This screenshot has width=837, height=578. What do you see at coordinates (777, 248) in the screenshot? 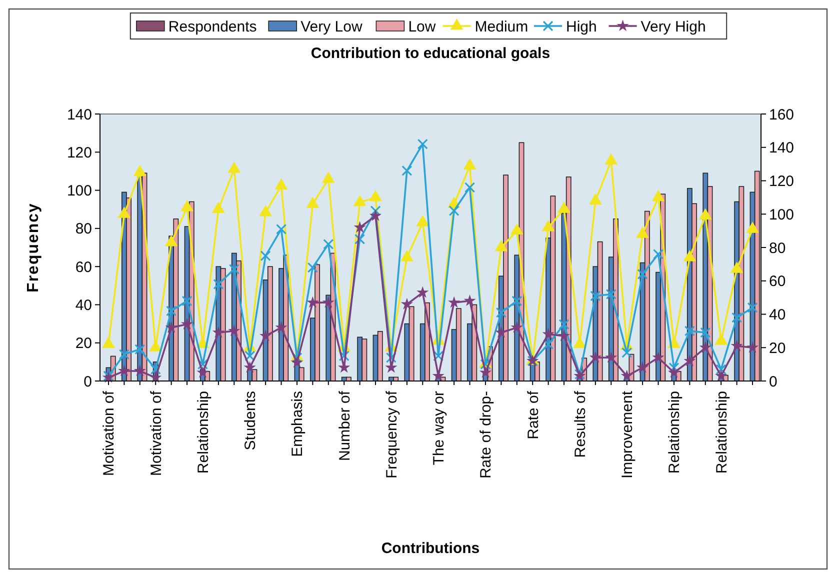
I see `y2-tick-label: 80` at bounding box center [777, 248].